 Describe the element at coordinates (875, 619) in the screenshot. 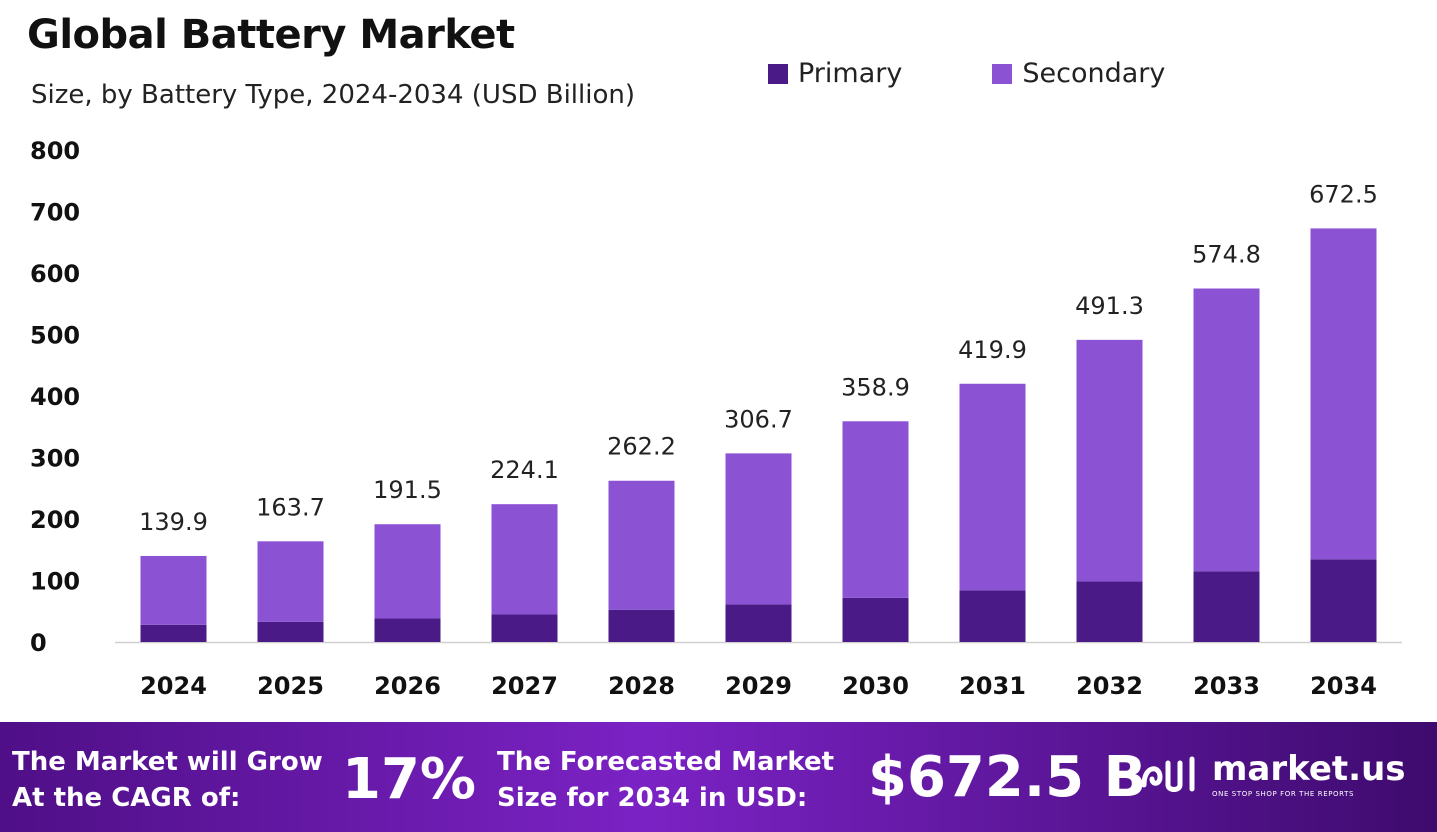

I see `bar-primary-2030` at that location.